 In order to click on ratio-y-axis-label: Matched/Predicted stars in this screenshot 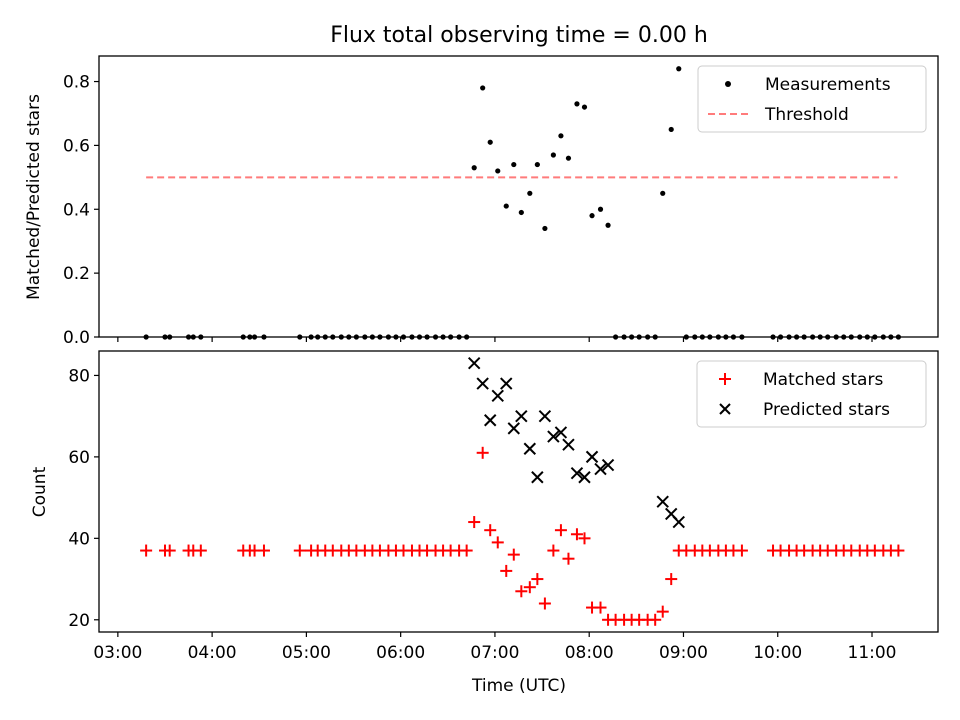, I will do `click(34, 197)`.